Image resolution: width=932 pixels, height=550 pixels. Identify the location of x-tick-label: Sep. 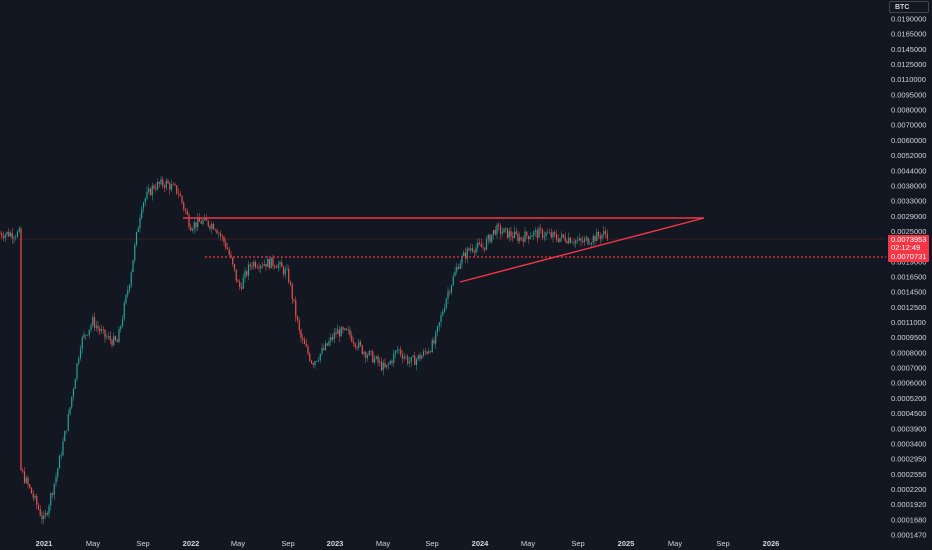
(142, 543).